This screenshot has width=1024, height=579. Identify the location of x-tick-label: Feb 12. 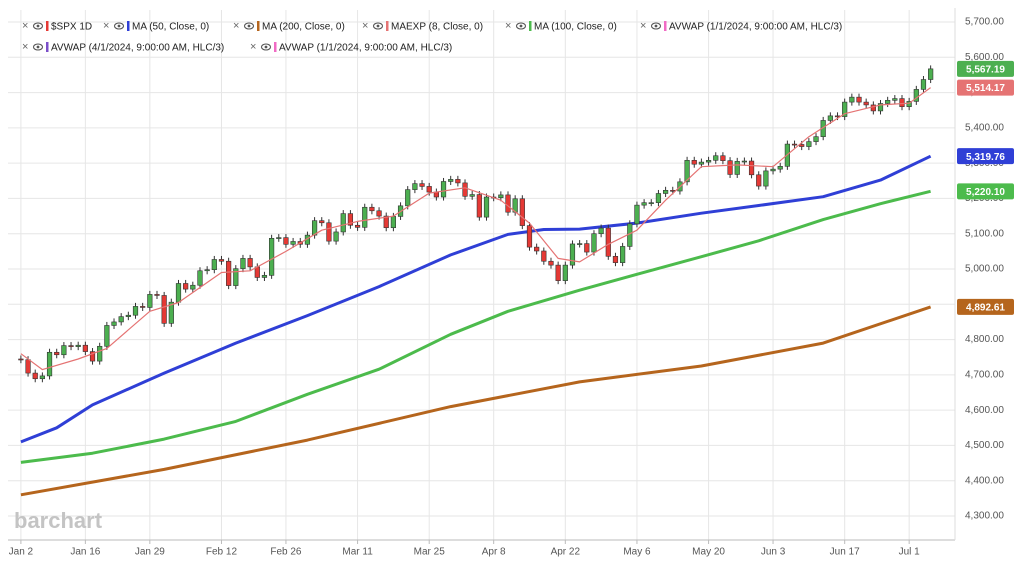
(222, 552).